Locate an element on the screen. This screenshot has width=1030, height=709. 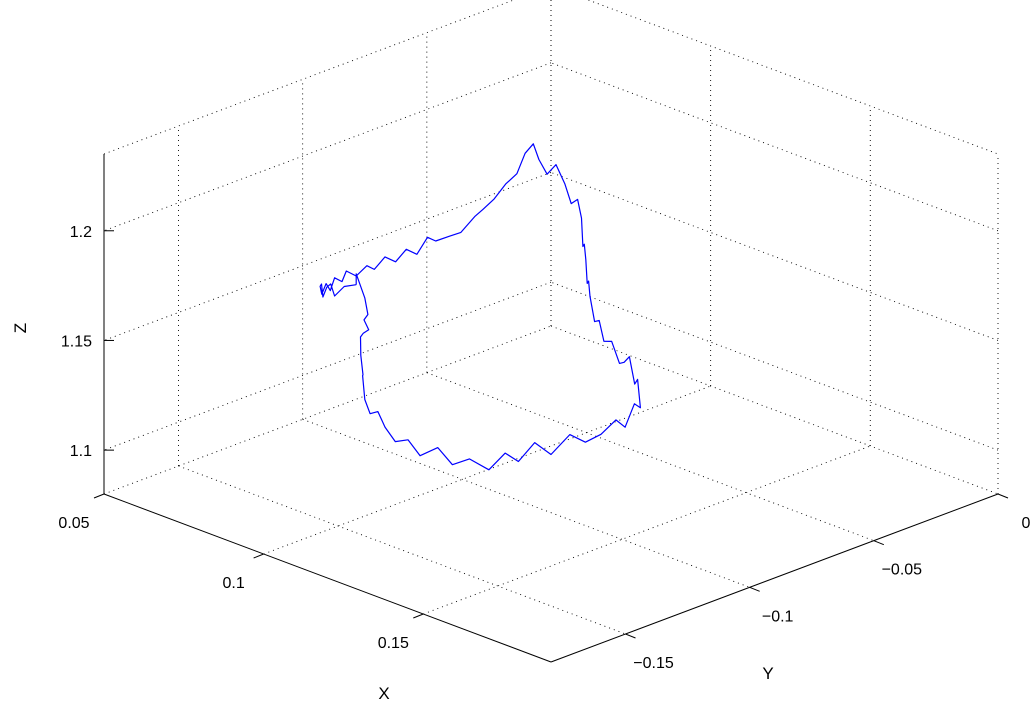
x-tick-label: 0.1 is located at coordinates (234, 583).